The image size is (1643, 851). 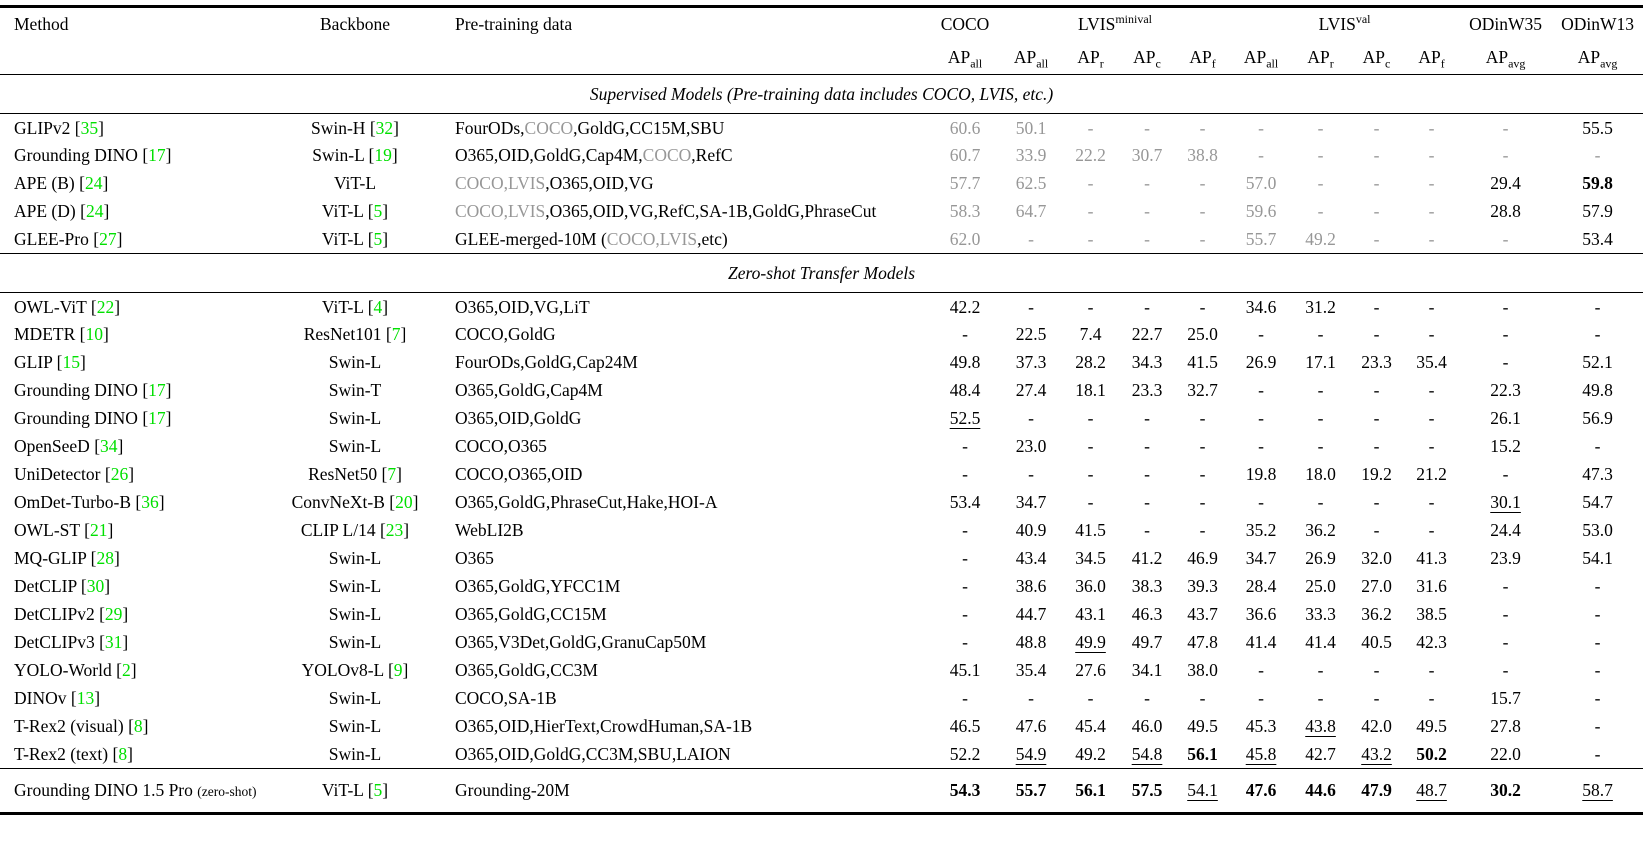 What do you see at coordinates (1320, 790) in the screenshot?
I see `metric-value: 44.6` at bounding box center [1320, 790].